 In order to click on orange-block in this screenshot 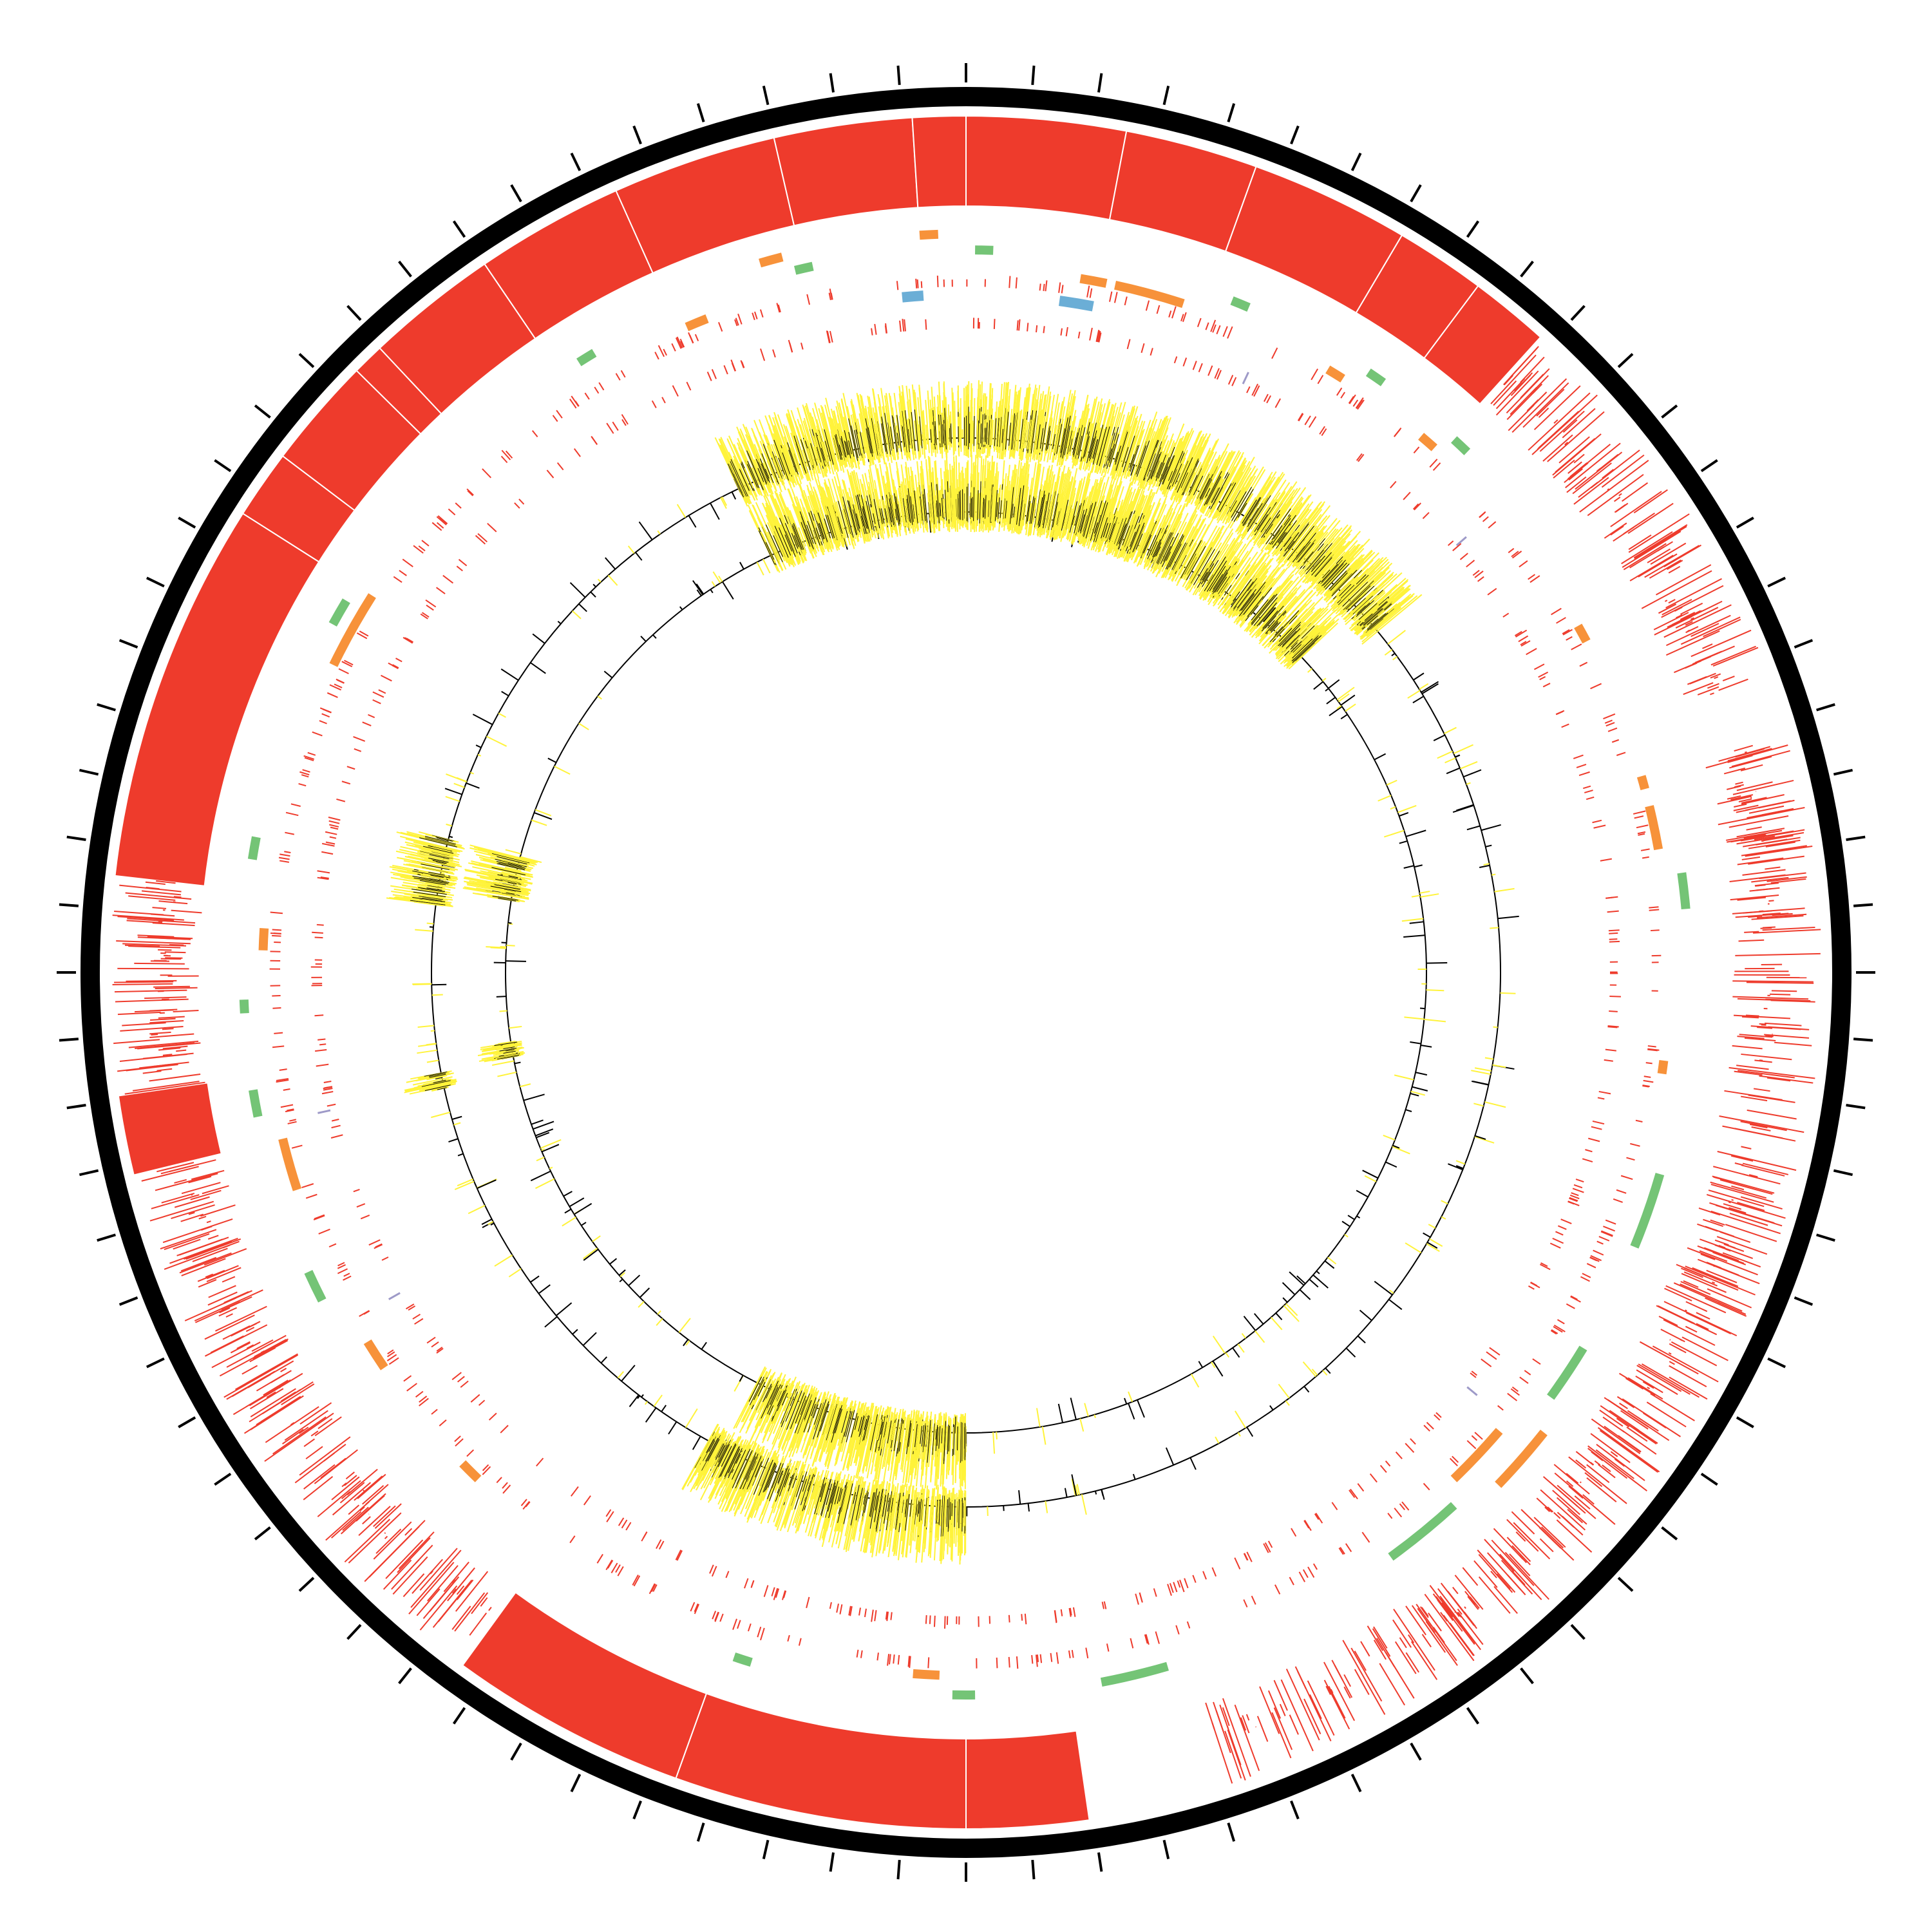, I will do `click(1093, 281)`.